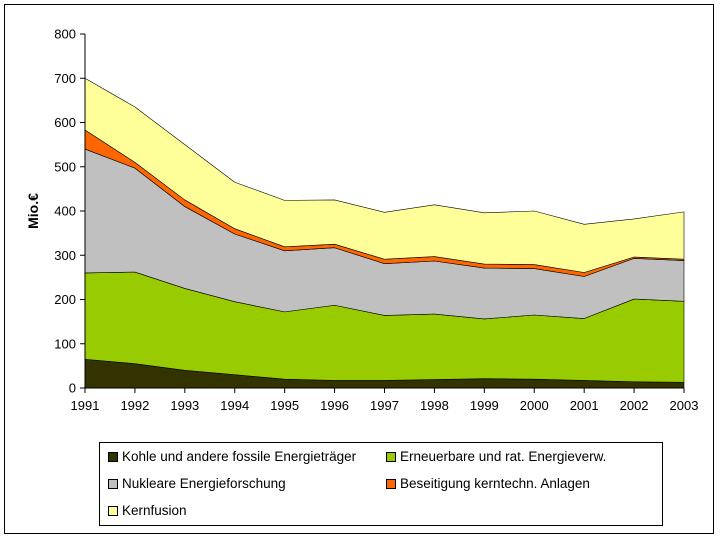 The image size is (720, 540). I want to click on legend-swatch-kernfusion, so click(113, 510).